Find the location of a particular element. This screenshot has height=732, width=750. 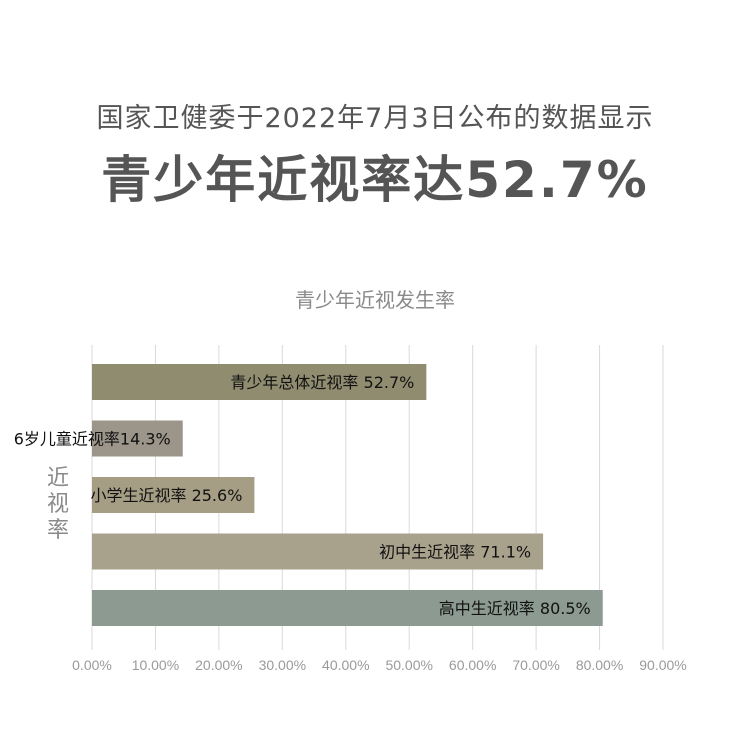

y-axis-label: 近视率 is located at coordinates (57, 504).